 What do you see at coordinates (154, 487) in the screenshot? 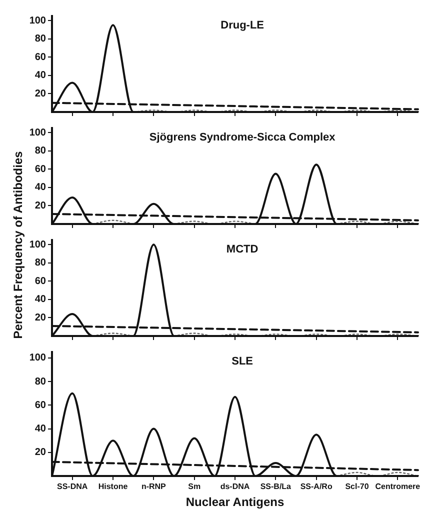
I see `x-tick-label: n-RNP` at bounding box center [154, 487].